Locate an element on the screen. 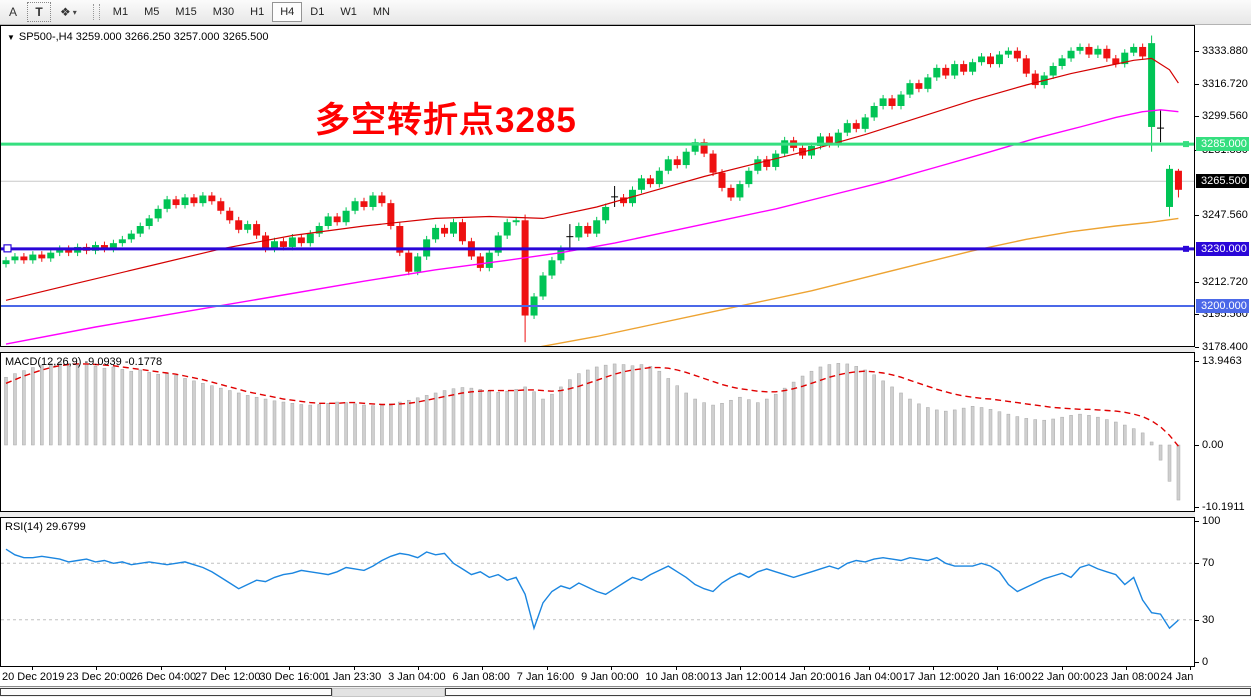 The width and height of the screenshot is (1251, 697). time-label: 6 Jan 08:00 is located at coordinates (481, 677).